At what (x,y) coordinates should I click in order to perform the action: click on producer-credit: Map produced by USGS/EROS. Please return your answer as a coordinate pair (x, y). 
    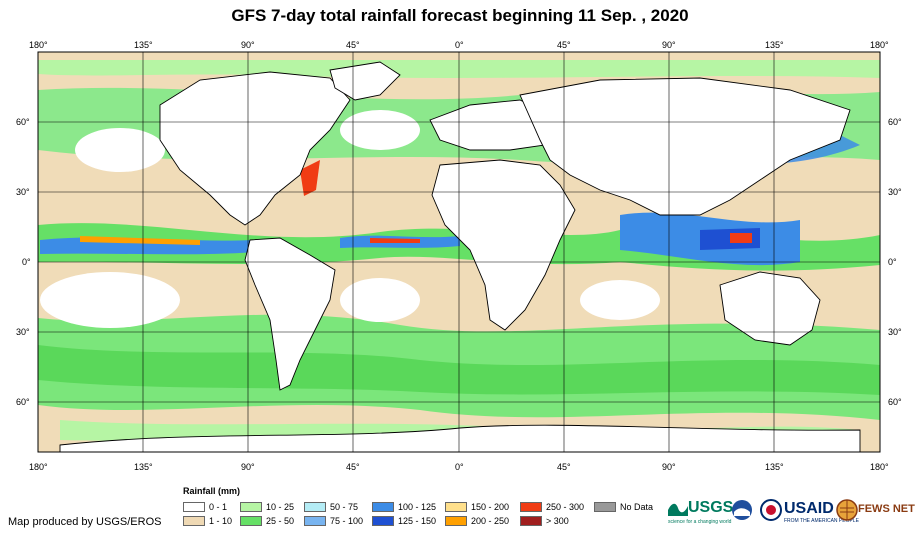
    Looking at the image, I should click on (85, 522).